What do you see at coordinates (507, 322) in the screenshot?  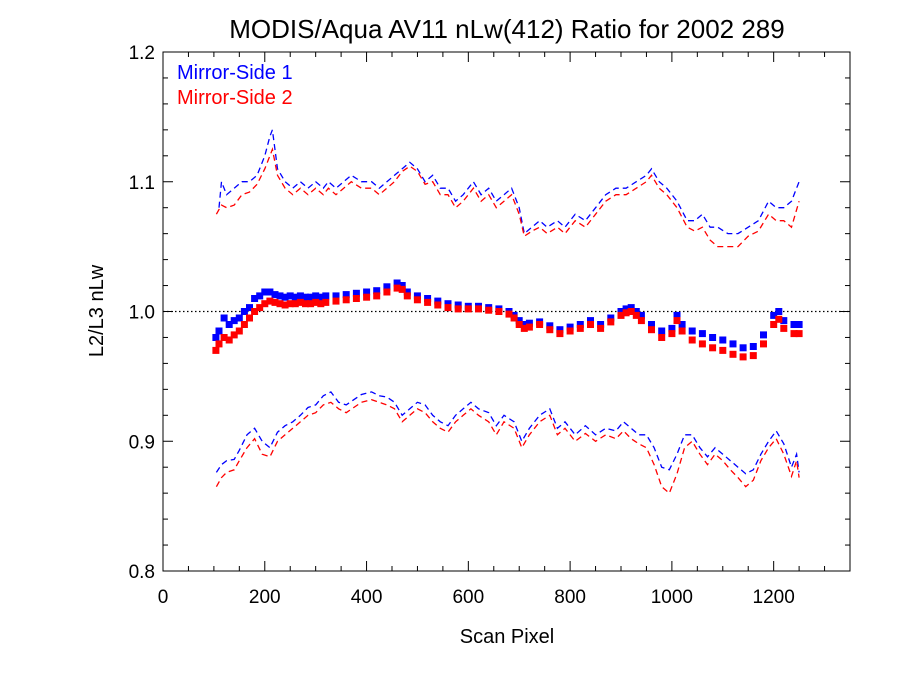 I see `series-2-points` at bounding box center [507, 322].